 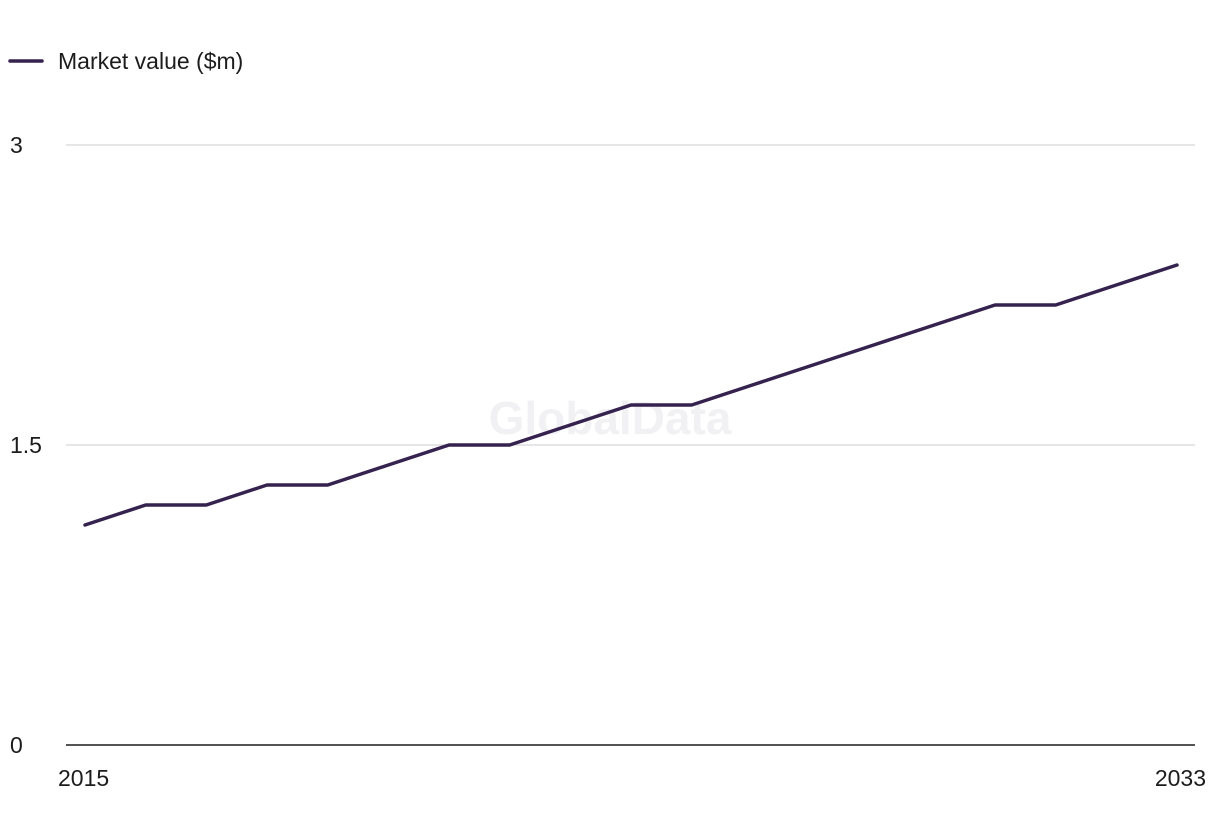 What do you see at coordinates (150, 61) in the screenshot?
I see `legend-label-market-value: Market value ($m)` at bounding box center [150, 61].